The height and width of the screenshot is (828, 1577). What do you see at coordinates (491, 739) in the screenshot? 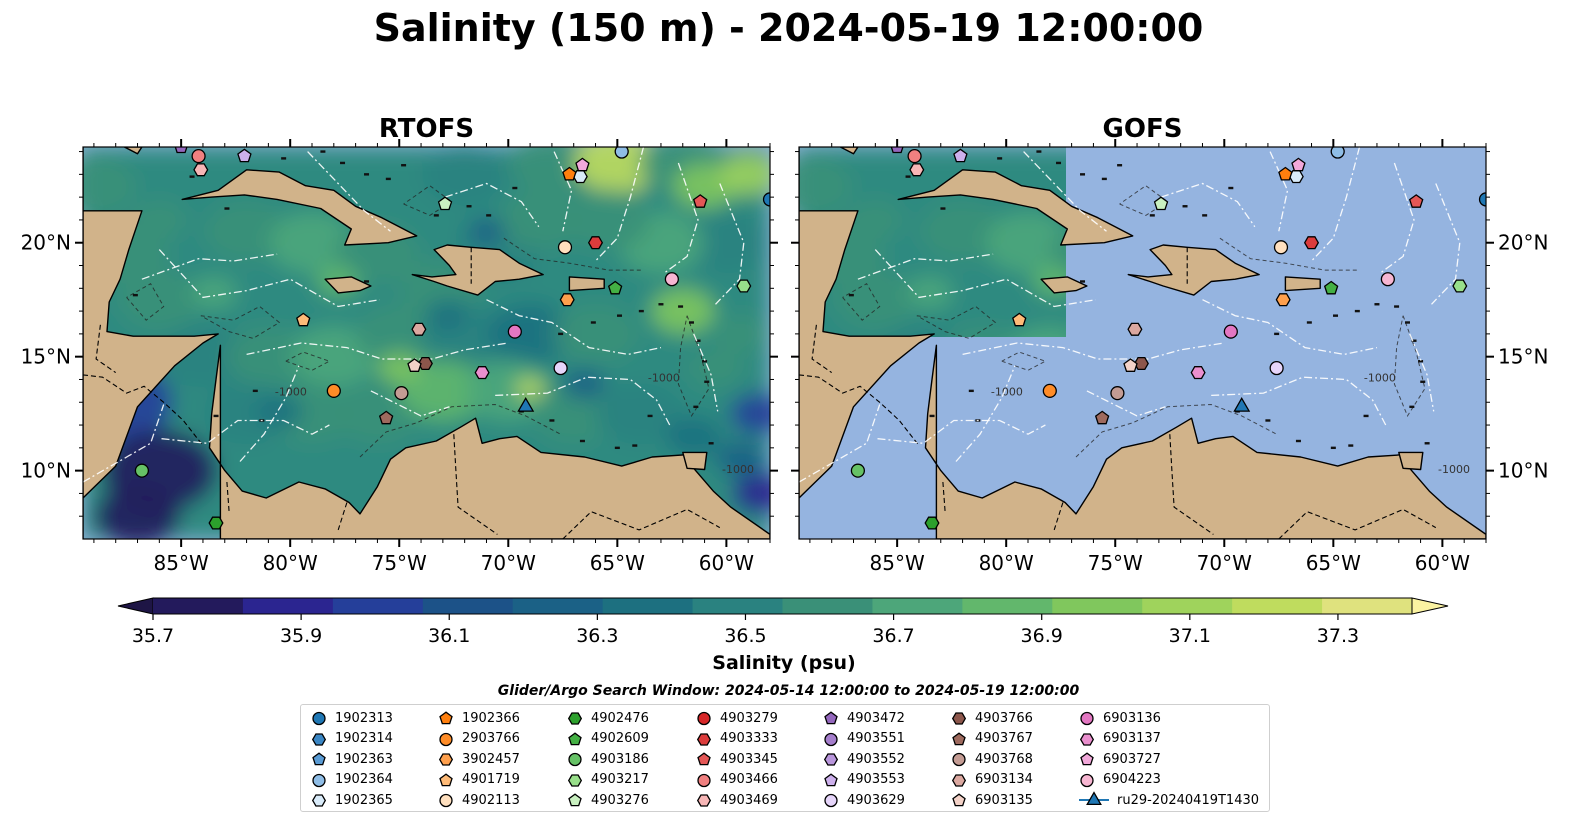
I see `legend-item-label: 2903766` at bounding box center [491, 739].